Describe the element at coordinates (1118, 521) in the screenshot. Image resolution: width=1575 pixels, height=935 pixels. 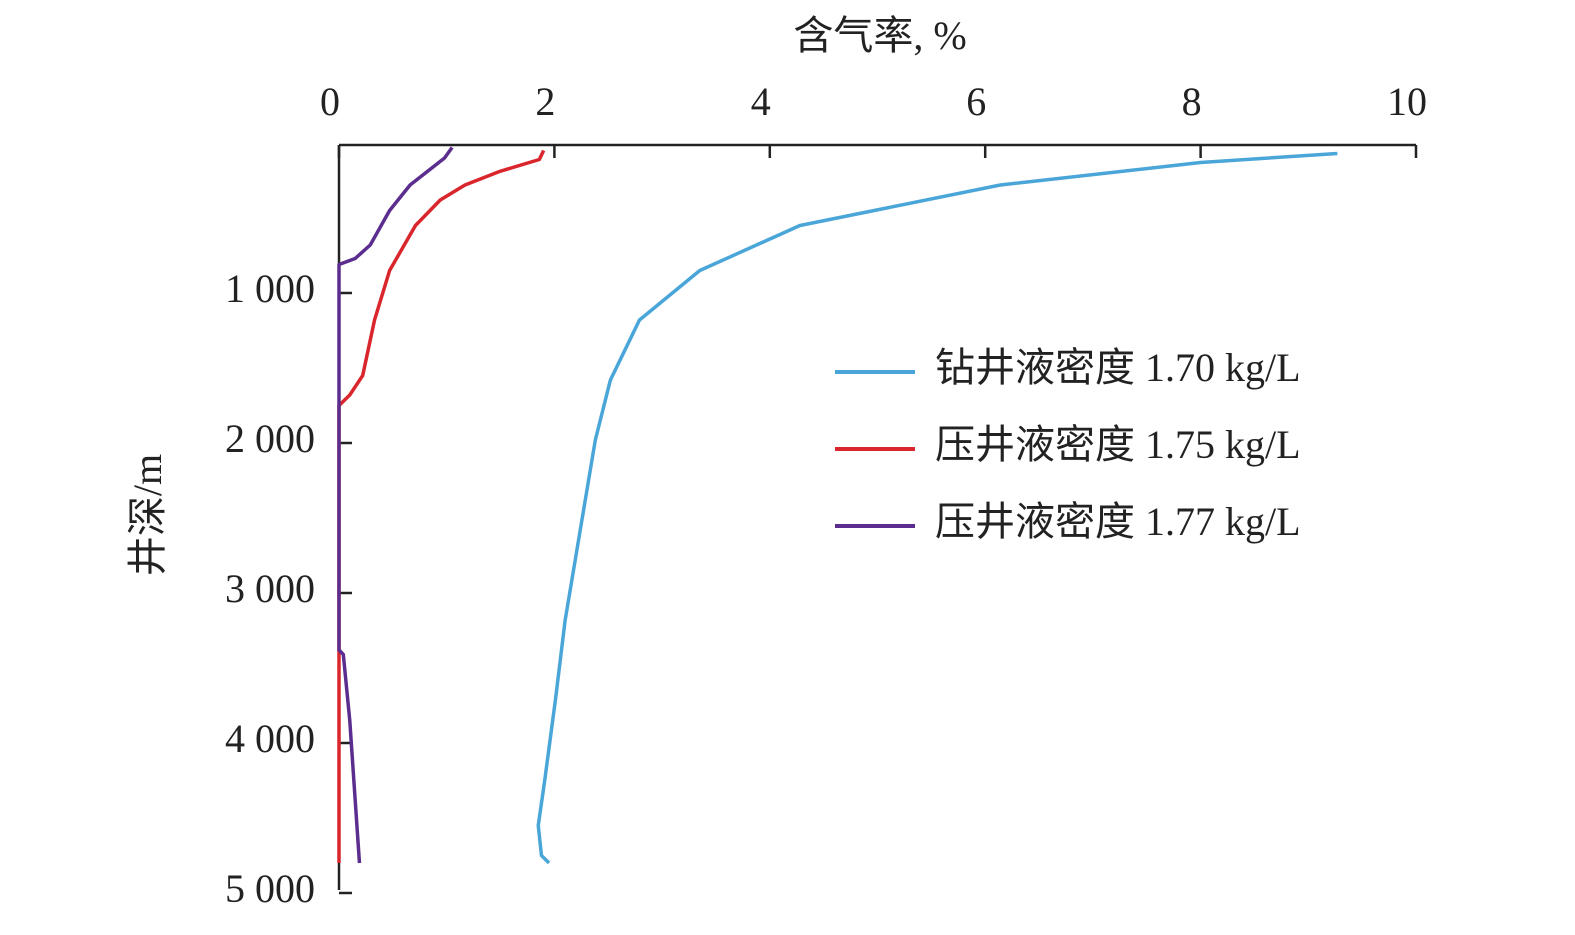
I see `legend-label: 压井液密度 1.77 kg/L` at that location.